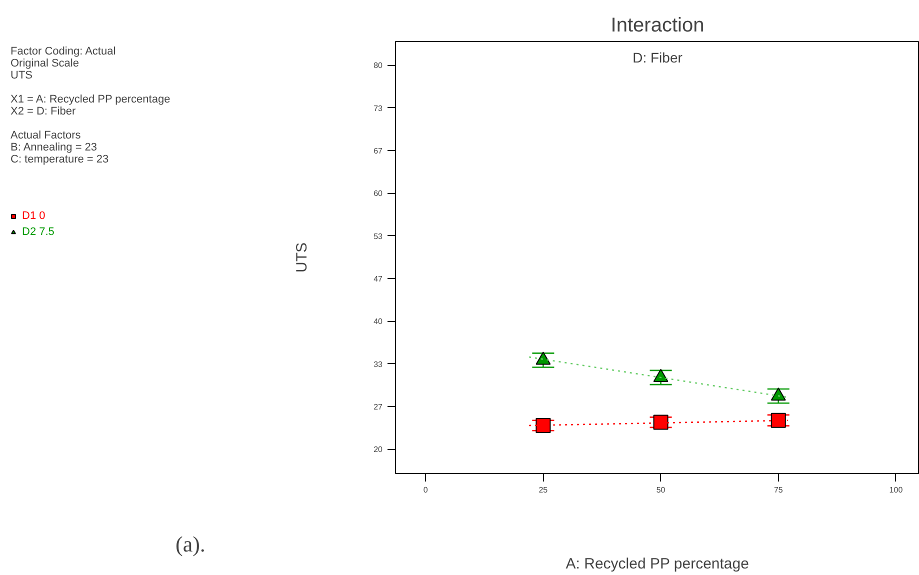 This screenshot has height=575, width=919. Describe the element at coordinates (425, 490) in the screenshot. I see `x-tick-label: 0` at that location.